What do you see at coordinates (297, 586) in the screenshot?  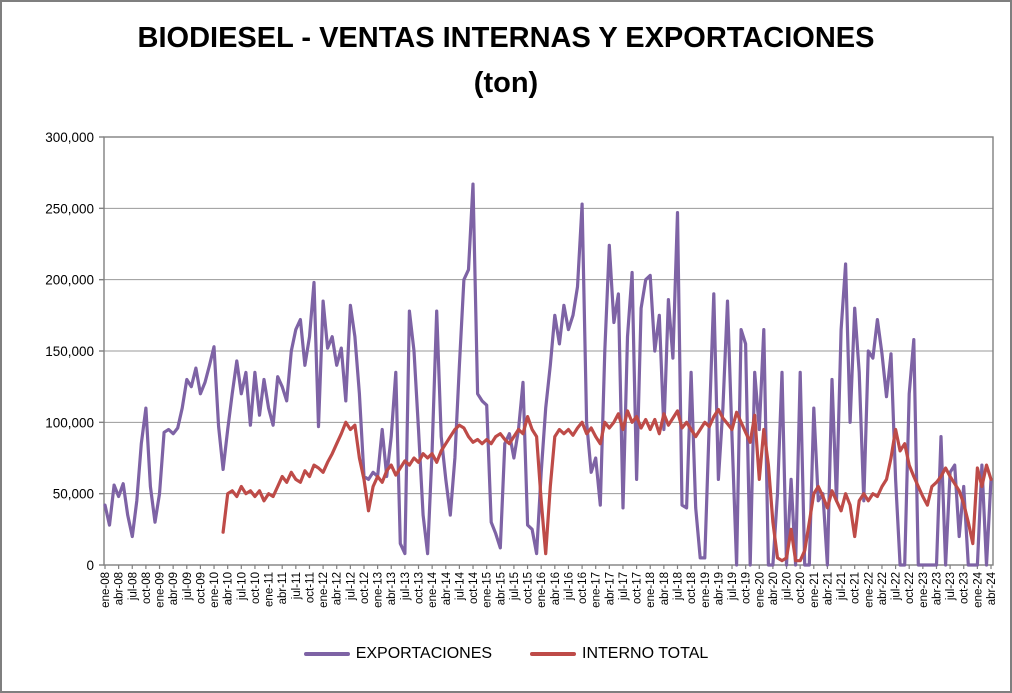 I see `x-axis-label: jul-11` at bounding box center [297, 586].